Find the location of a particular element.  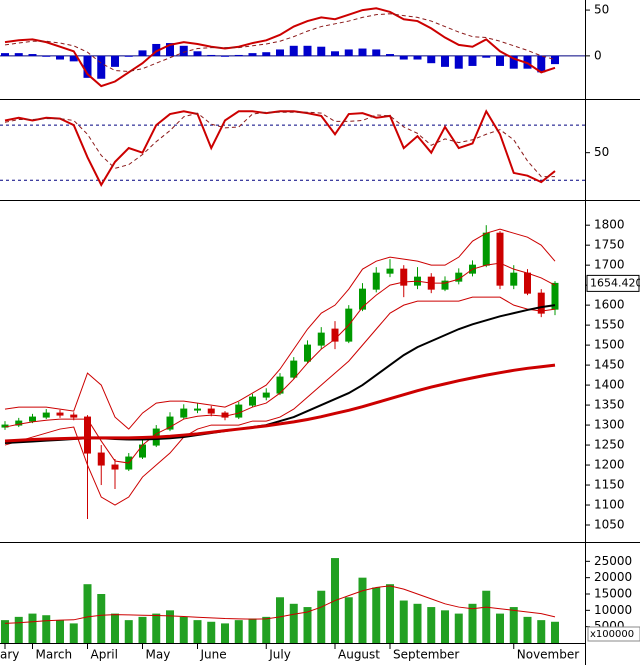

unit-box is located at coordinates (613, 634).